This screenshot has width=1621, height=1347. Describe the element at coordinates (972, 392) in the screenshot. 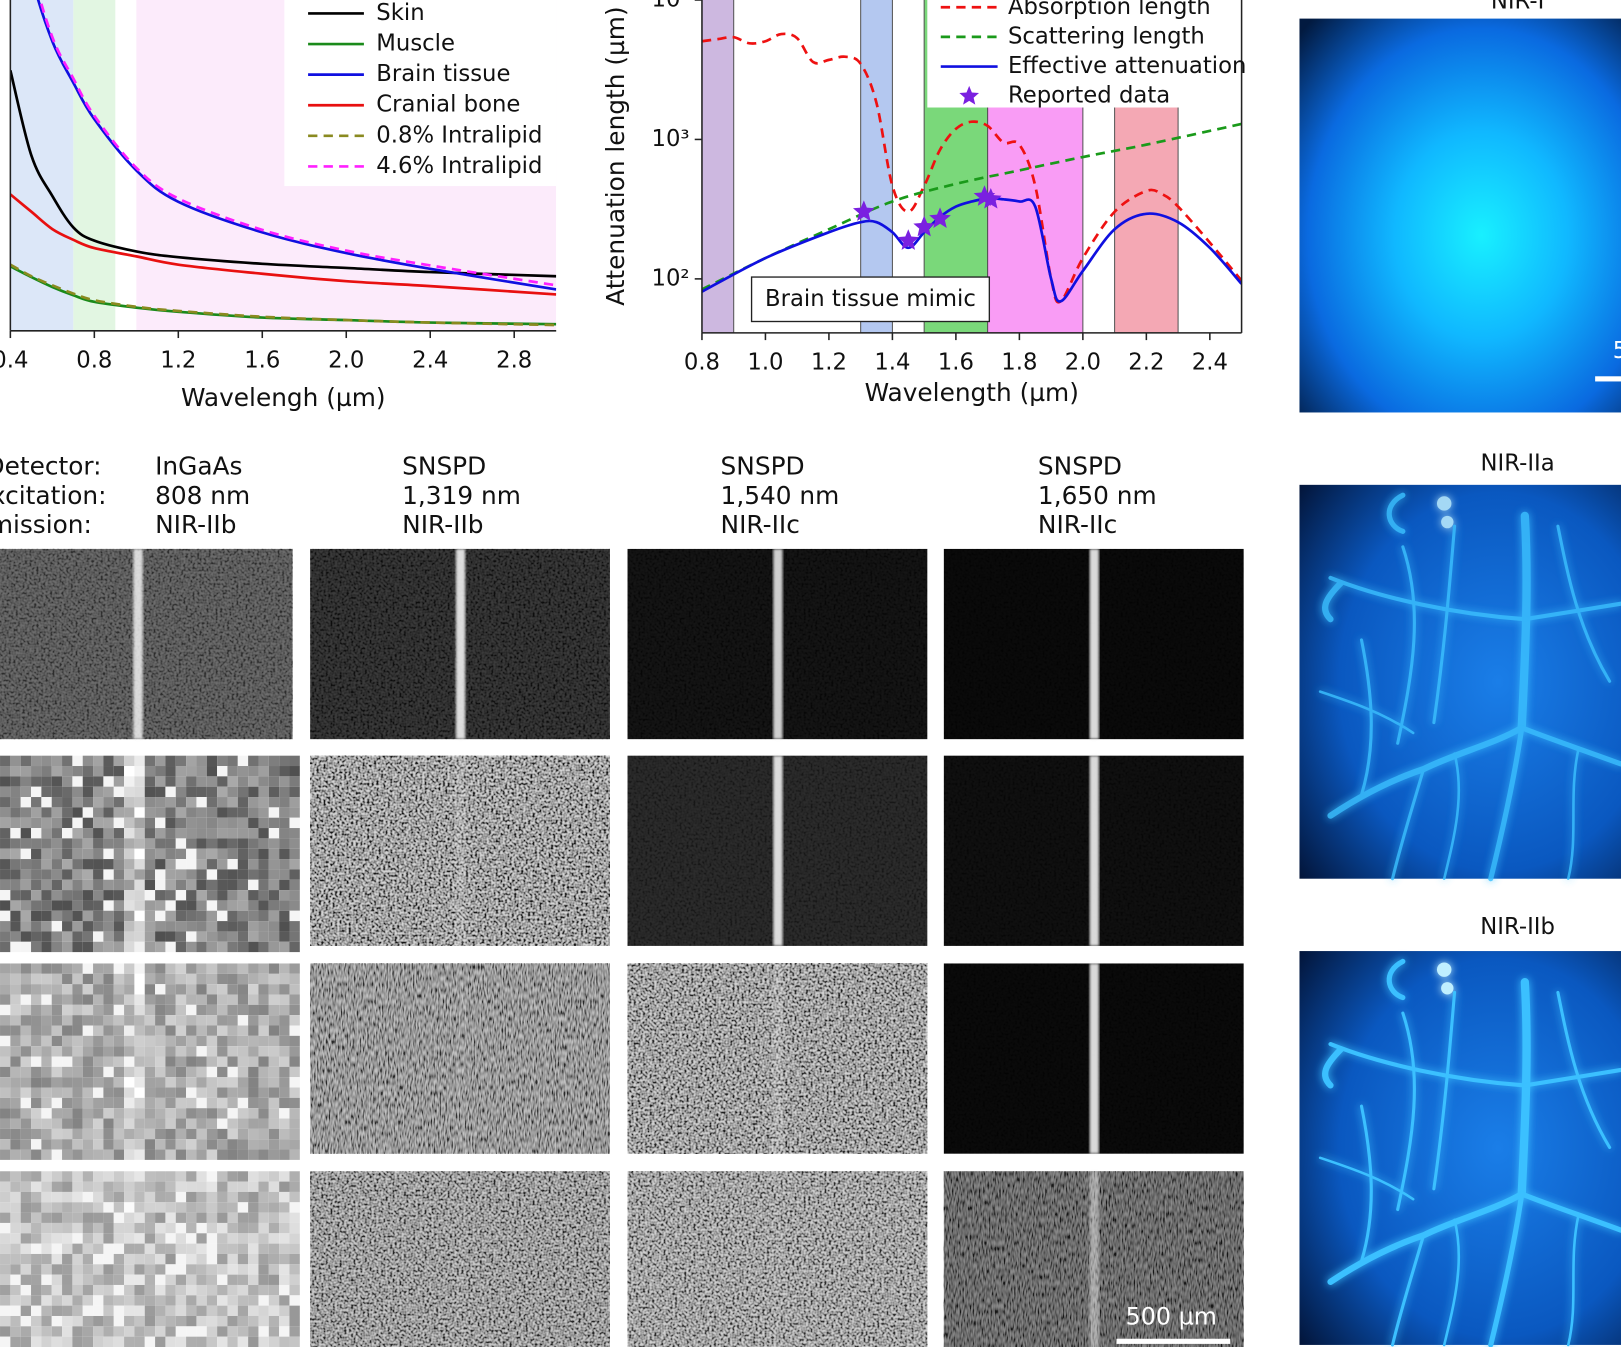

I see `x-axis-label: Wavelength (µm)` at that location.